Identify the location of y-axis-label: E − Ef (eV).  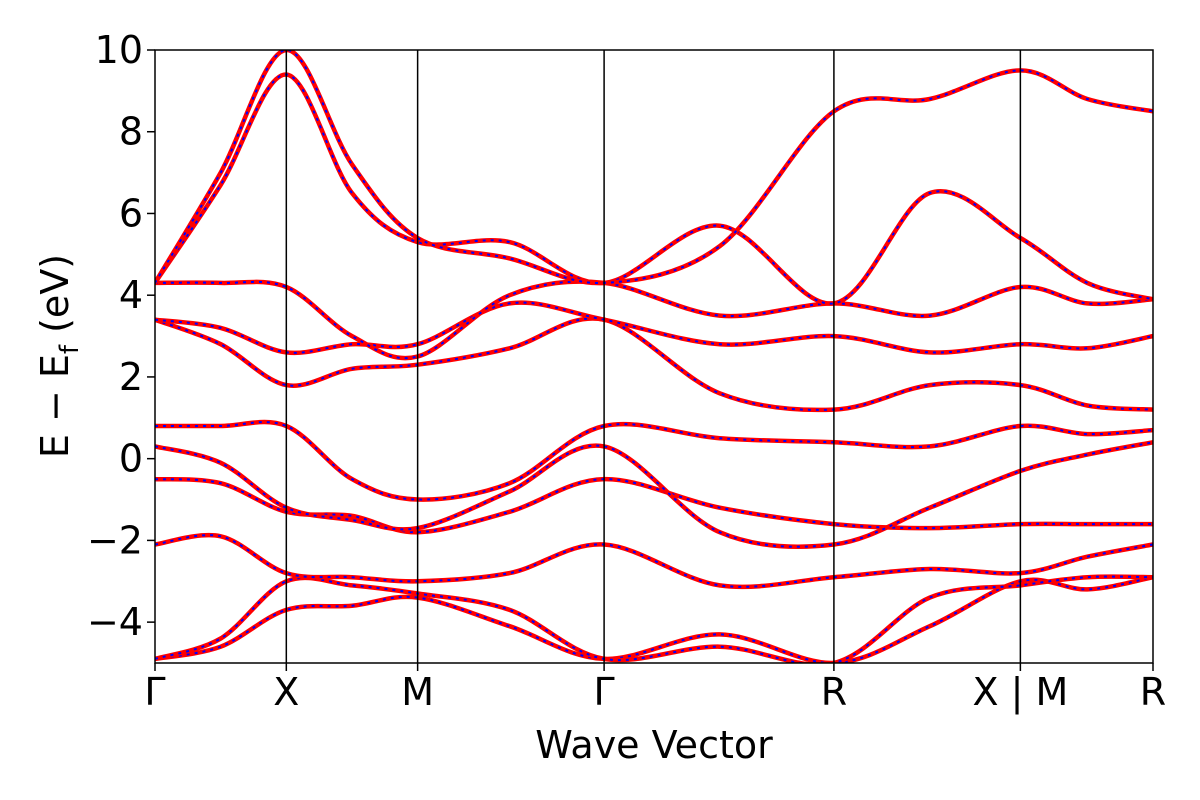
(59, 356).